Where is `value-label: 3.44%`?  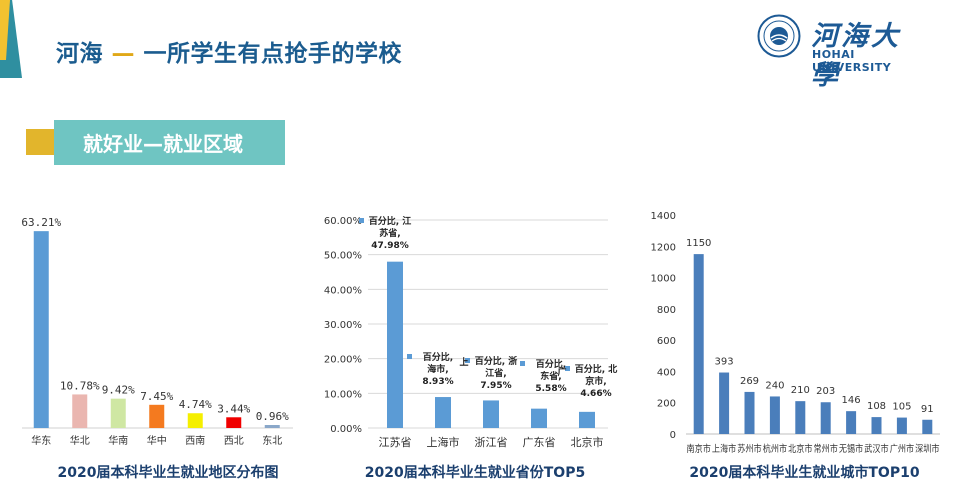
value-label: 3.44% is located at coordinates (233, 408).